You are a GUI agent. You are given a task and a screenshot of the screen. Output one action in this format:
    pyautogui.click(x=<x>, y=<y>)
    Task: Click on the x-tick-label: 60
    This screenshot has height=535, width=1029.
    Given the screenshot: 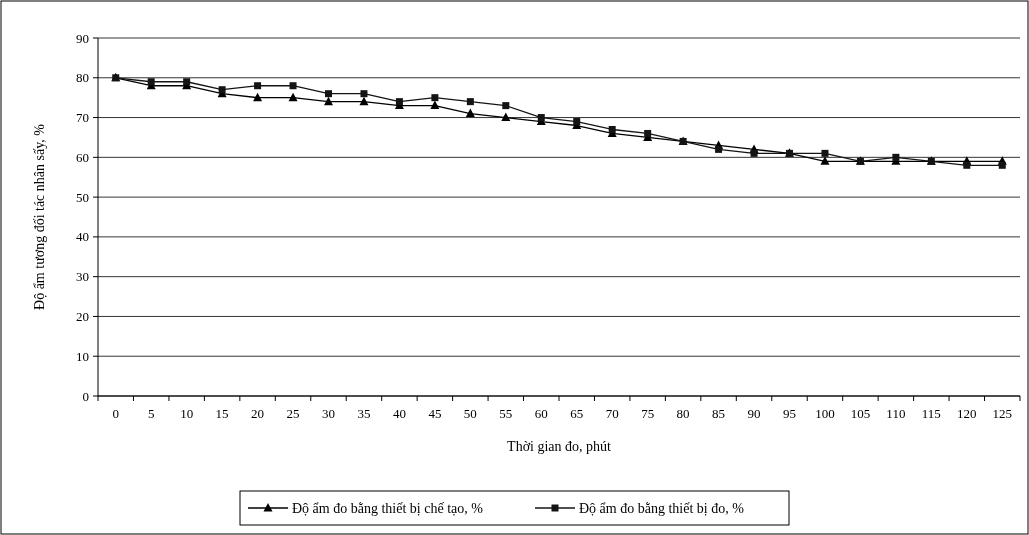 What is the action you would take?
    pyautogui.click(x=541, y=413)
    